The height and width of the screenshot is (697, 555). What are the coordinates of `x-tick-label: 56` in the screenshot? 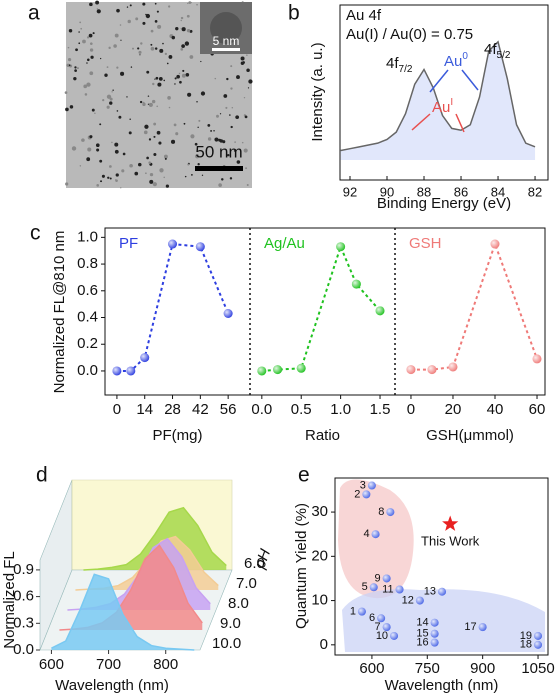 It's located at (228, 409).